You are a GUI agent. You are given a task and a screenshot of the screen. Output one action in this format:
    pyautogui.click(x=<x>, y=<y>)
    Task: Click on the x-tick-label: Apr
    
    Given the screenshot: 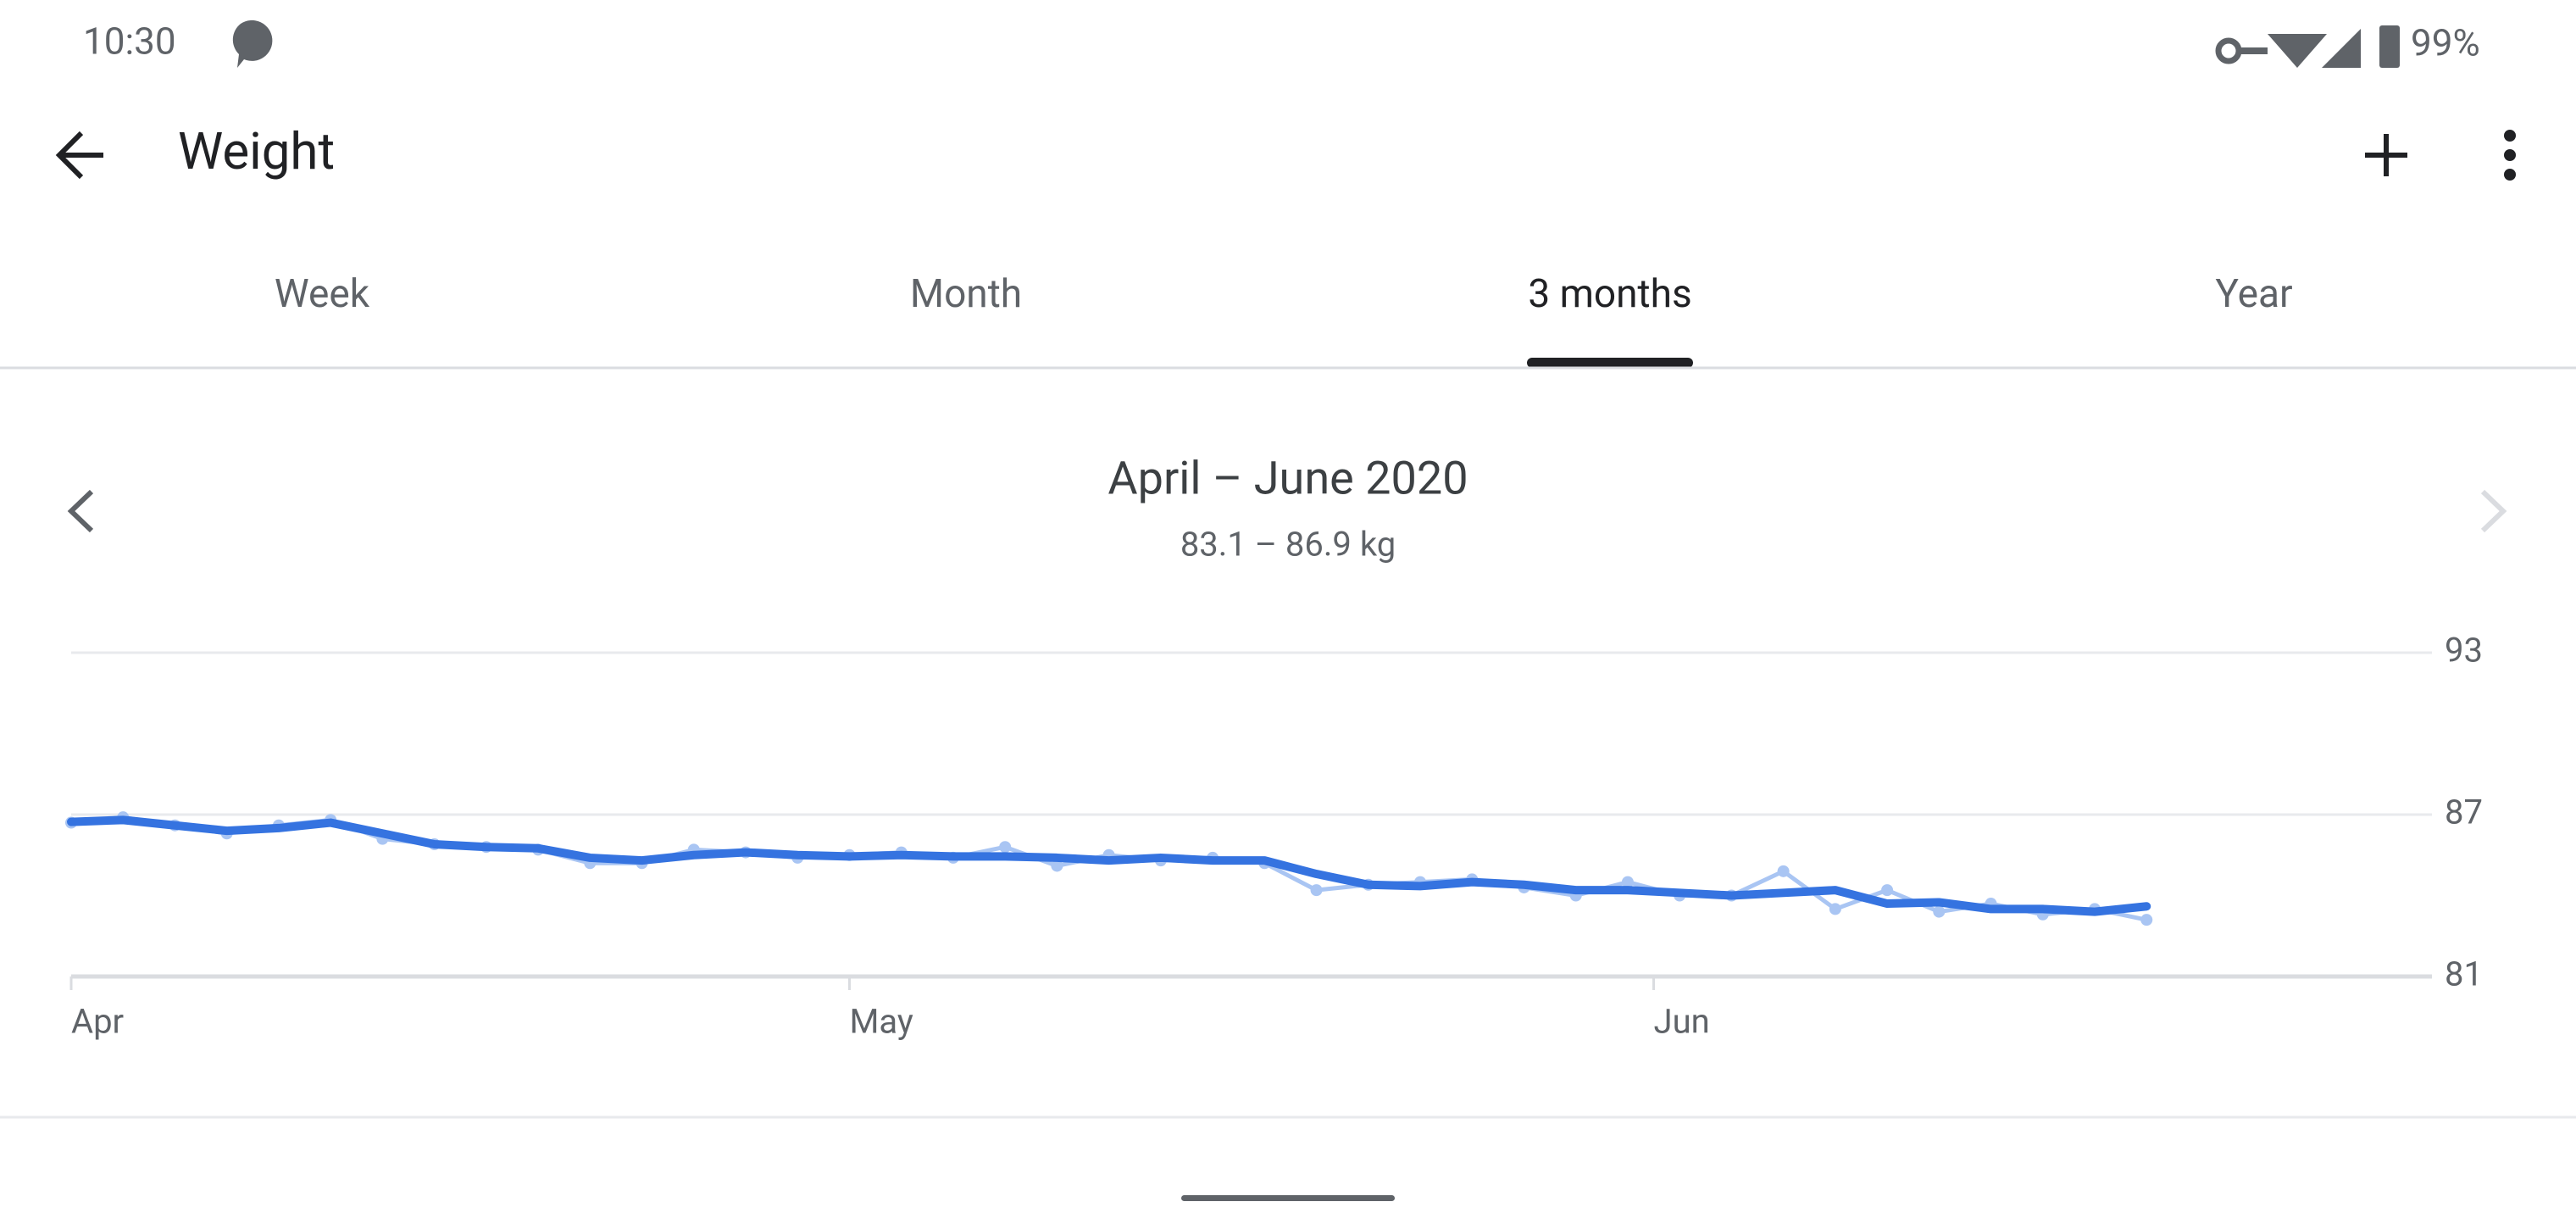 What is the action you would take?
    pyautogui.click(x=97, y=1022)
    